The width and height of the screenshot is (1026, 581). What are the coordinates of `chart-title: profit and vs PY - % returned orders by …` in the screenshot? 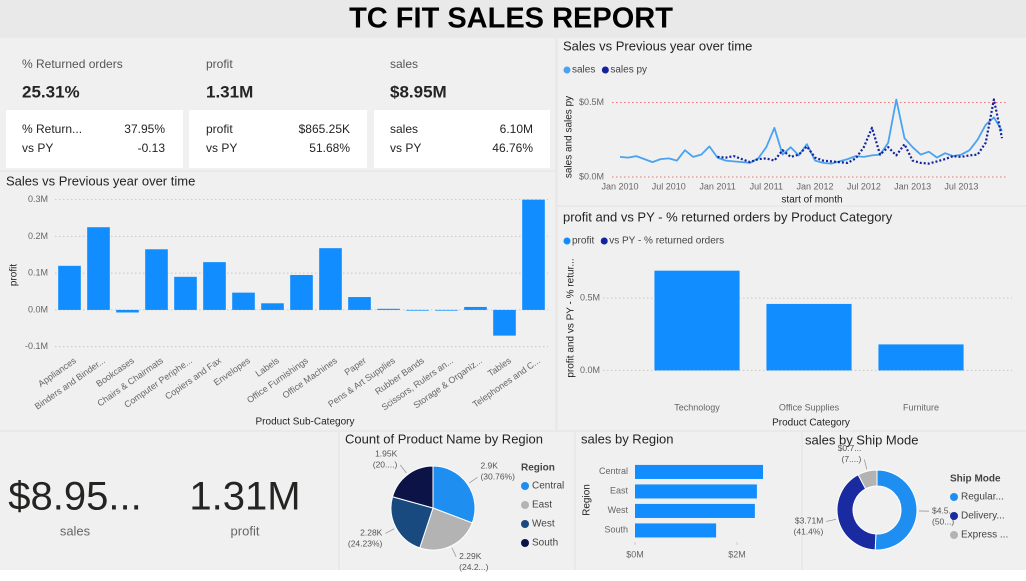 It's located at (728, 216).